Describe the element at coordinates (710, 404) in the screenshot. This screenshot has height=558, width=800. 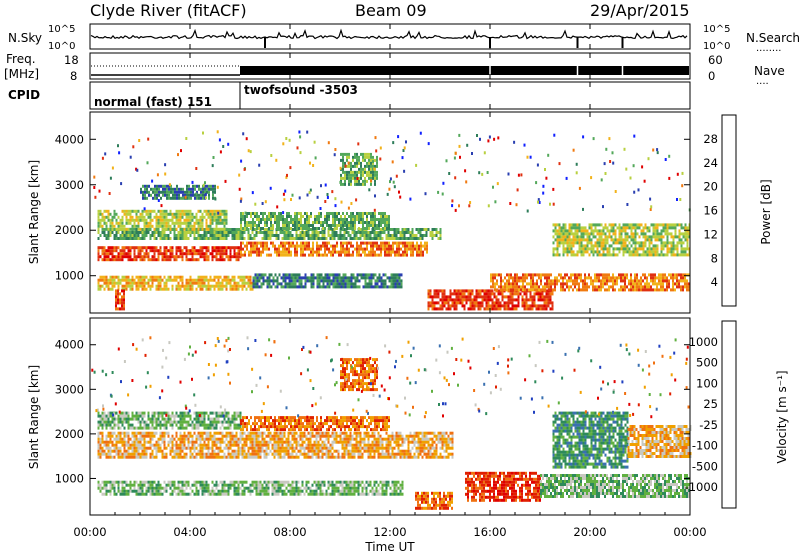
I see `colorbar-tick-label: 25` at that location.